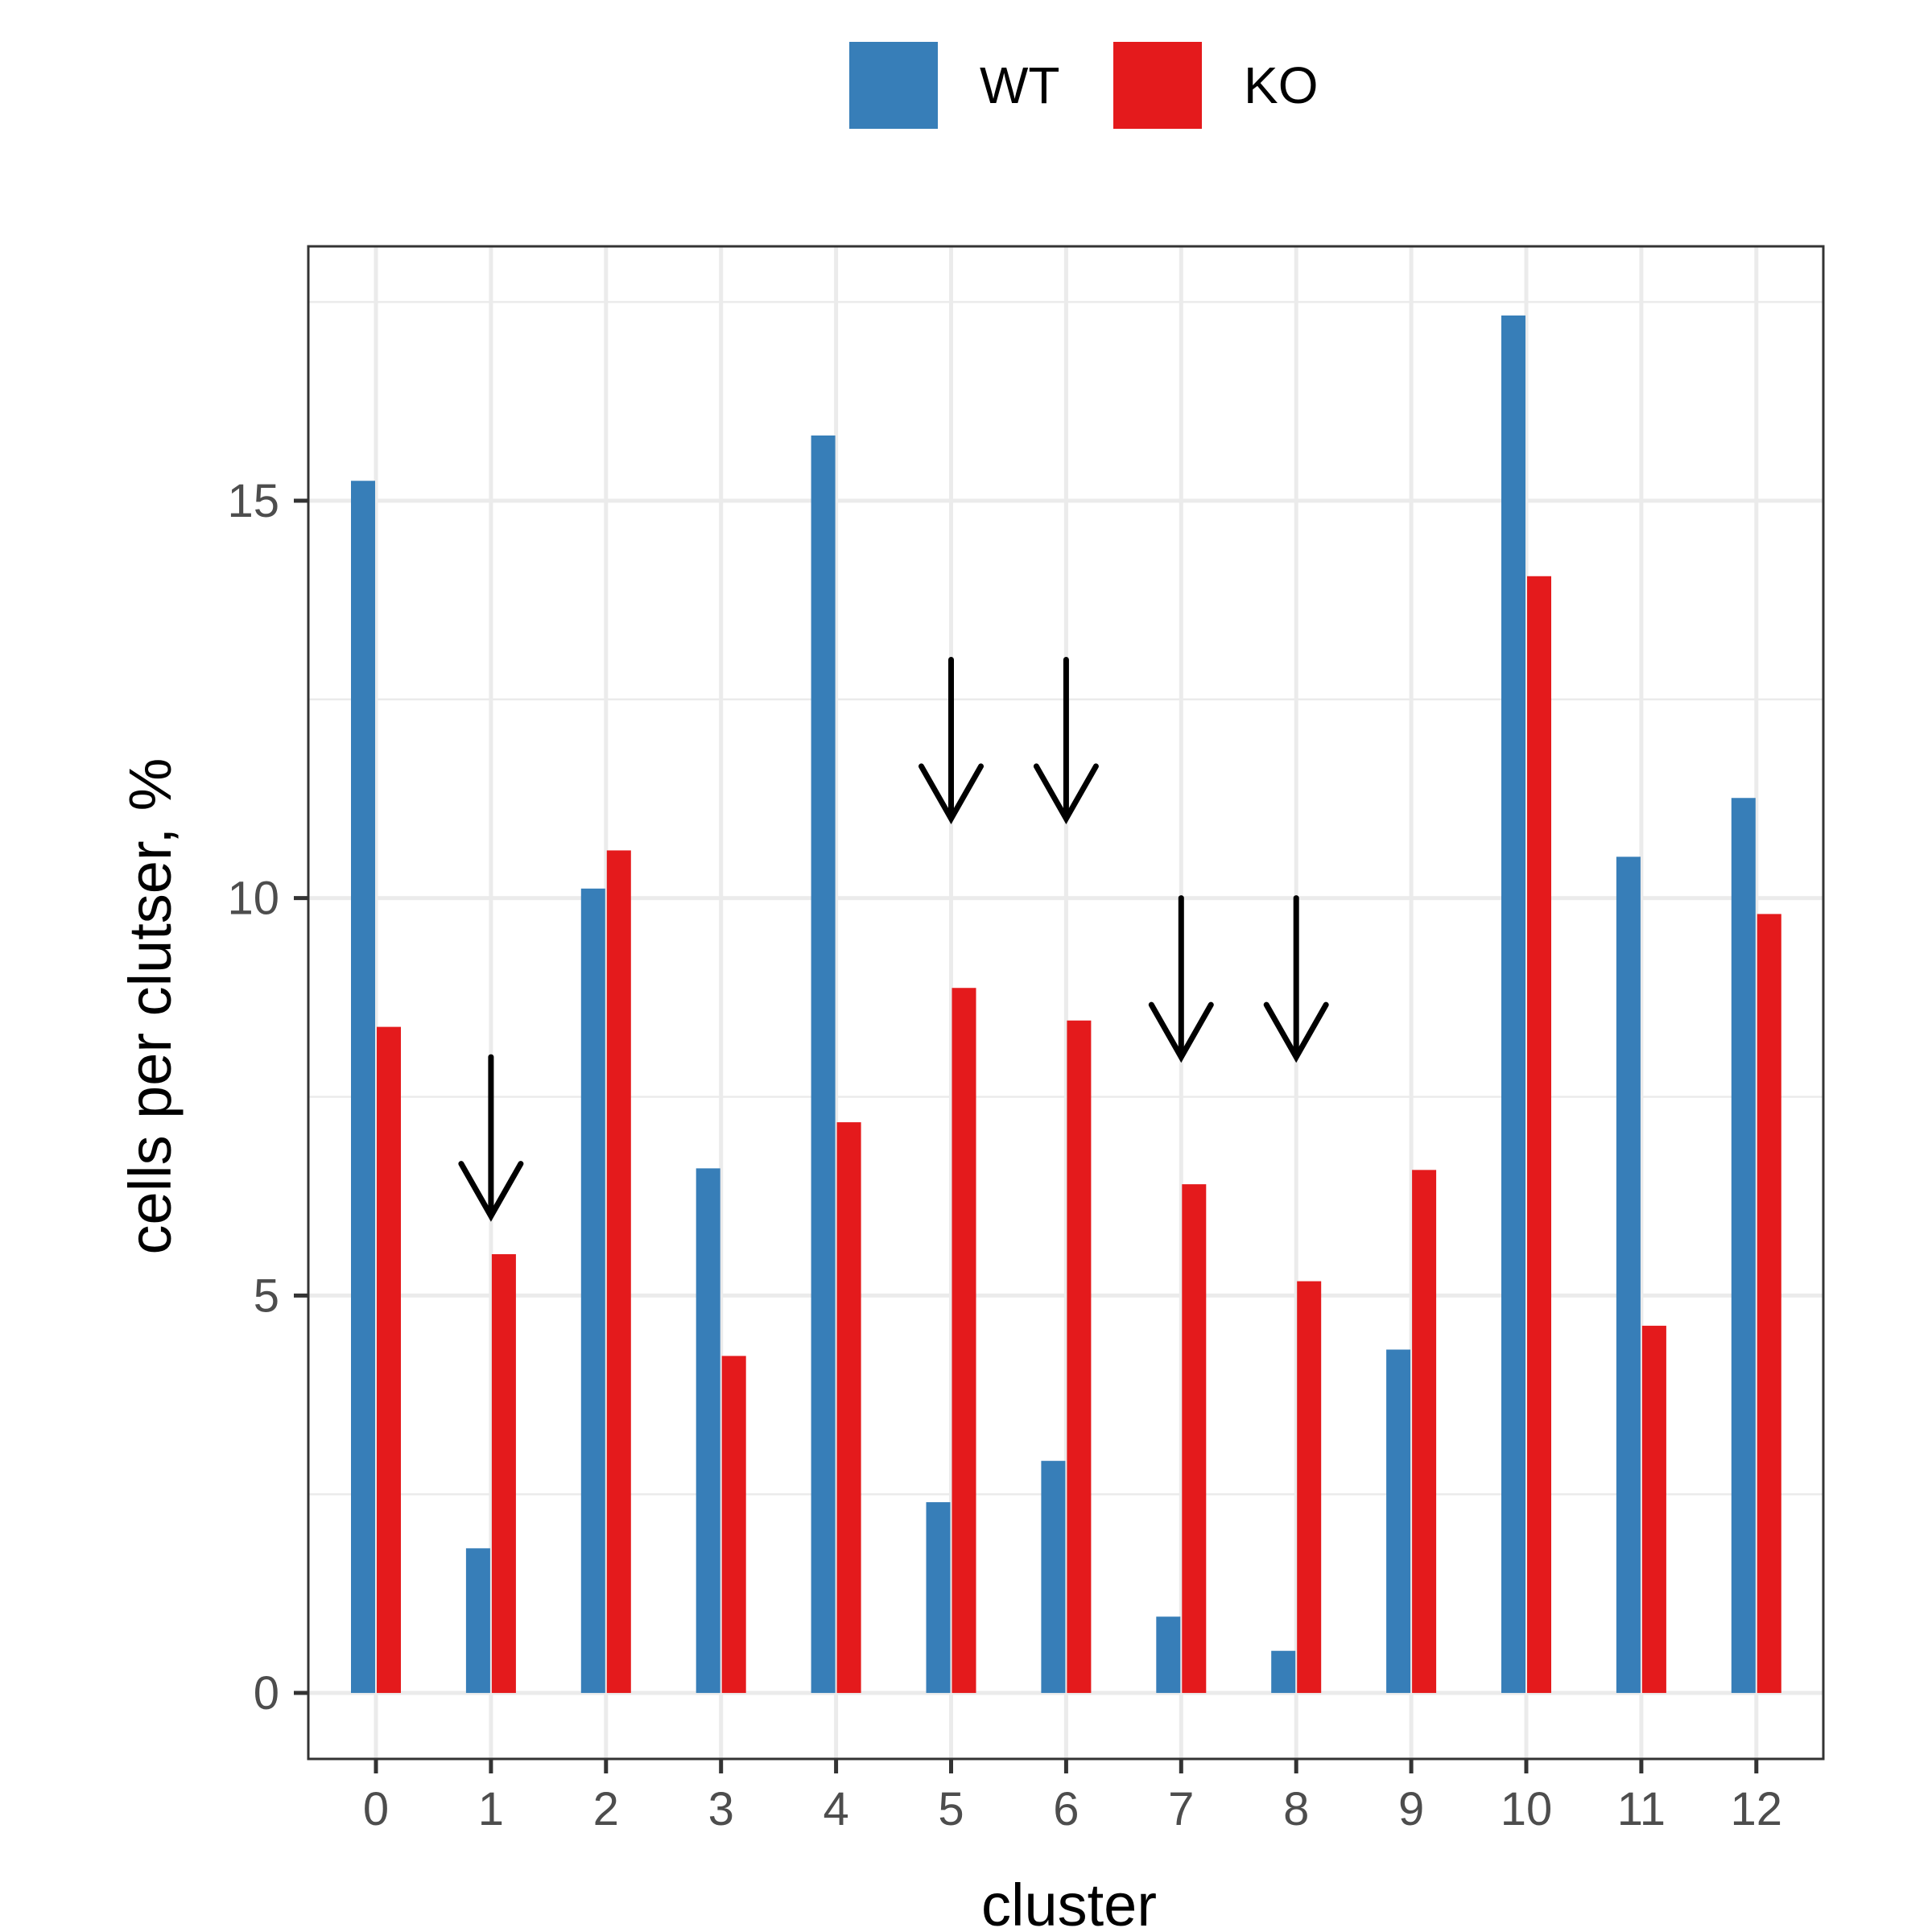  Describe the element at coordinates (1083, 85) in the screenshot. I see `legend: WT KO` at that location.